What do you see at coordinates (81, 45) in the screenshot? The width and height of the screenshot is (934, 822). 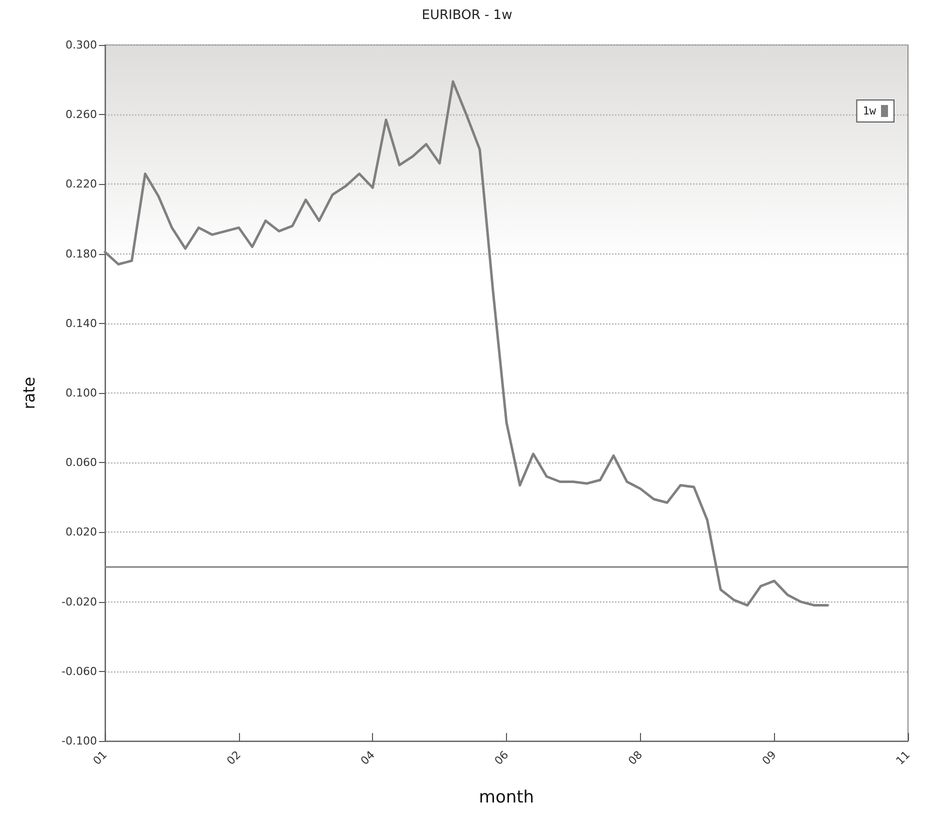 I see `y-tick-label: 0.300` at bounding box center [81, 45].